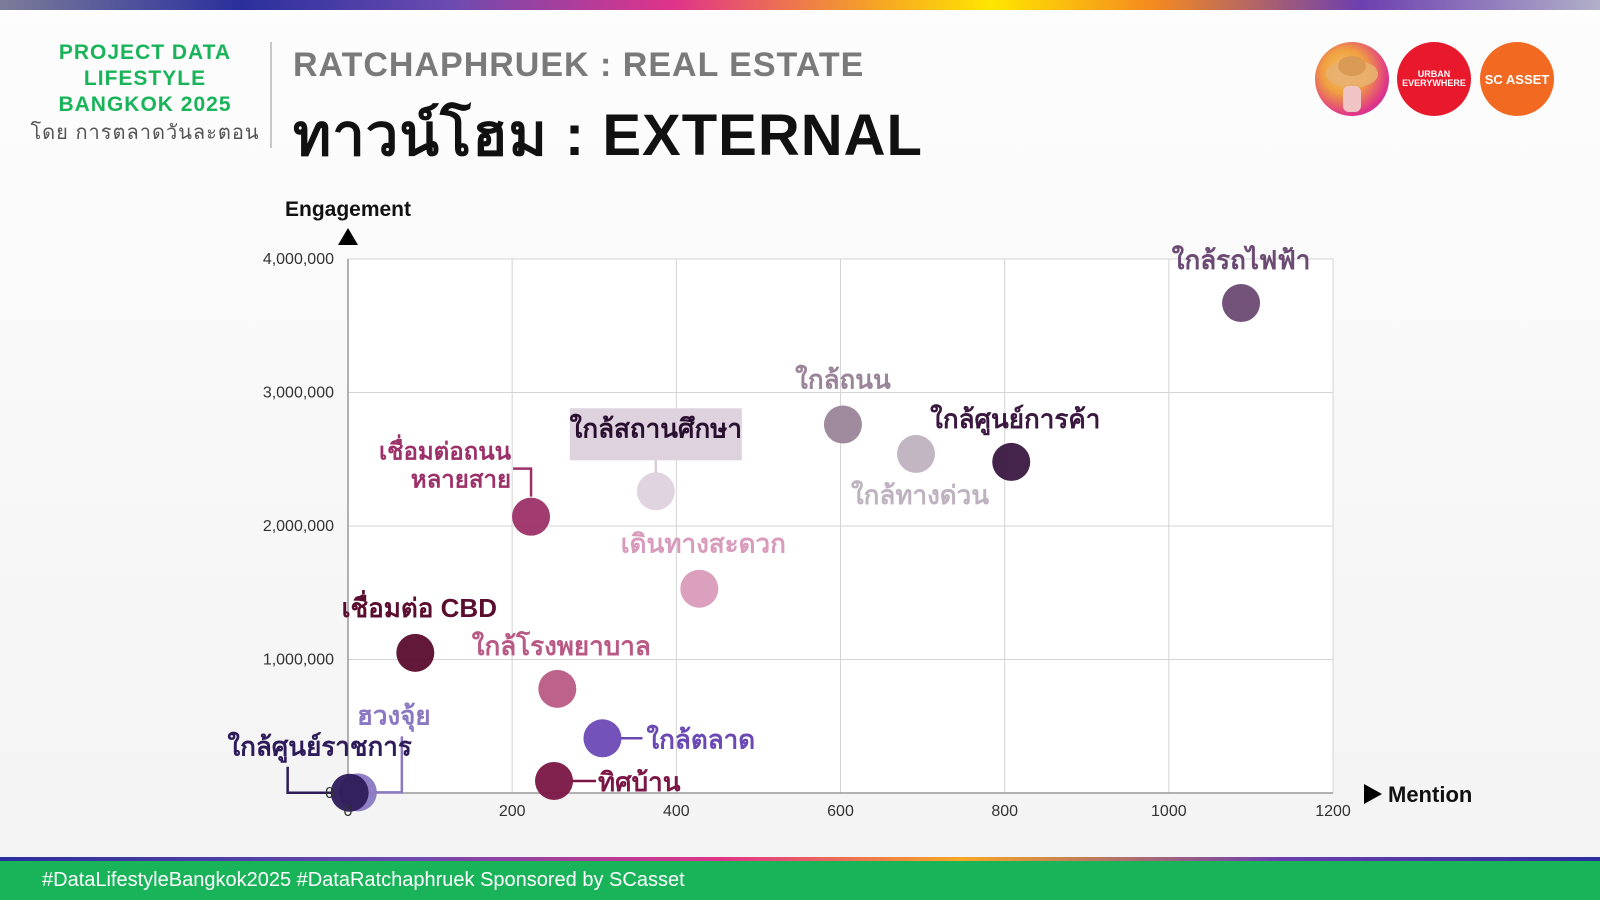 The width and height of the screenshot is (1600, 900). What do you see at coordinates (271, 95) in the screenshot?
I see `header-divider` at bounding box center [271, 95].